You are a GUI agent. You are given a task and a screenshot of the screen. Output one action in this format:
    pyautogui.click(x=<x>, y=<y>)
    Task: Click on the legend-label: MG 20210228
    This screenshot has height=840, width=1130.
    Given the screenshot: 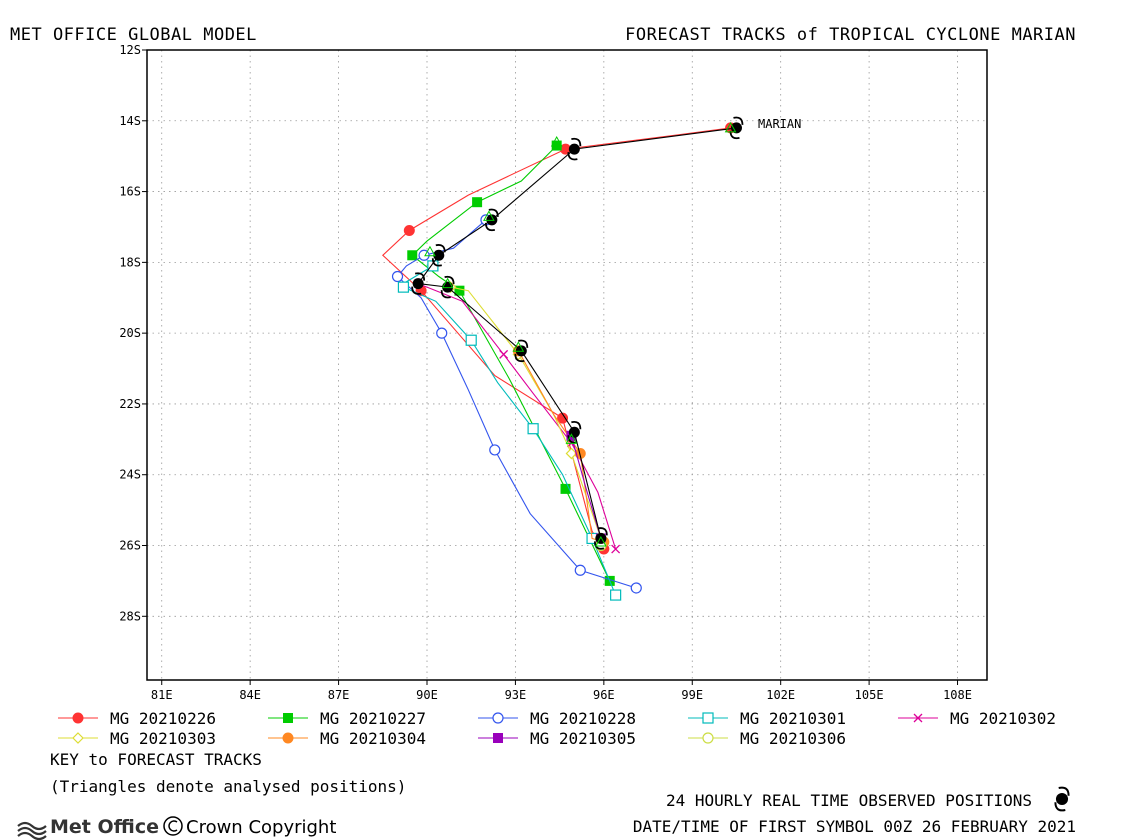 What is the action you would take?
    pyautogui.click(x=583, y=718)
    